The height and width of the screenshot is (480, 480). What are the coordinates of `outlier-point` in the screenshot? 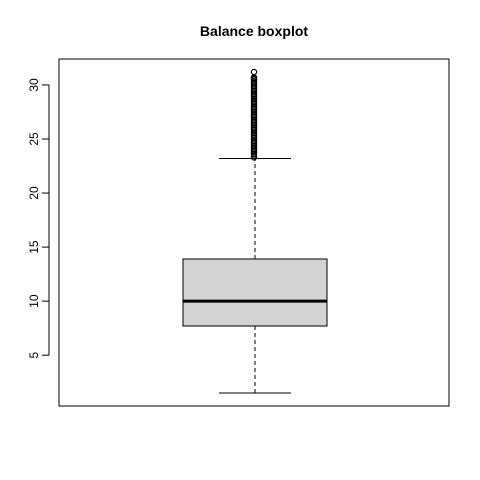 It's located at (254, 72).